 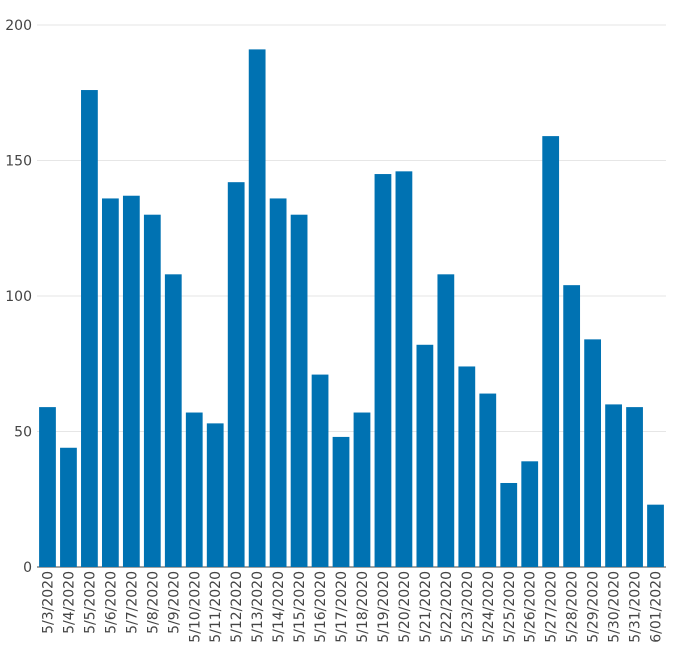 What do you see at coordinates (384, 607) in the screenshot?
I see `x-tick-label: 5/19/2020` at bounding box center [384, 607].